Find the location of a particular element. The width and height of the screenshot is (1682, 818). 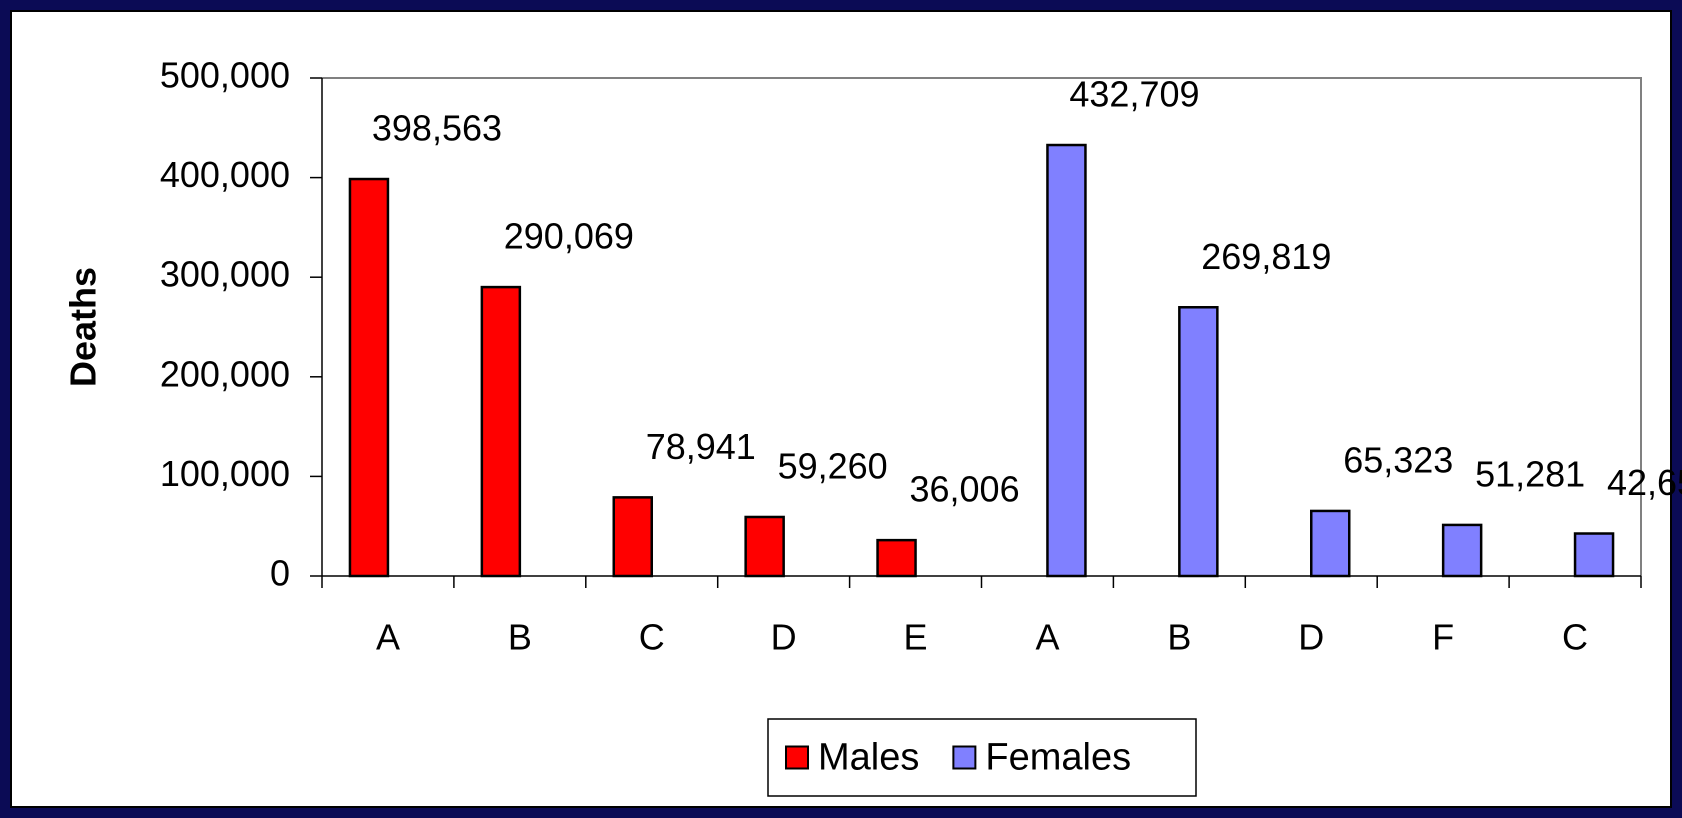

data-label: 432,709 is located at coordinates (1134, 94).